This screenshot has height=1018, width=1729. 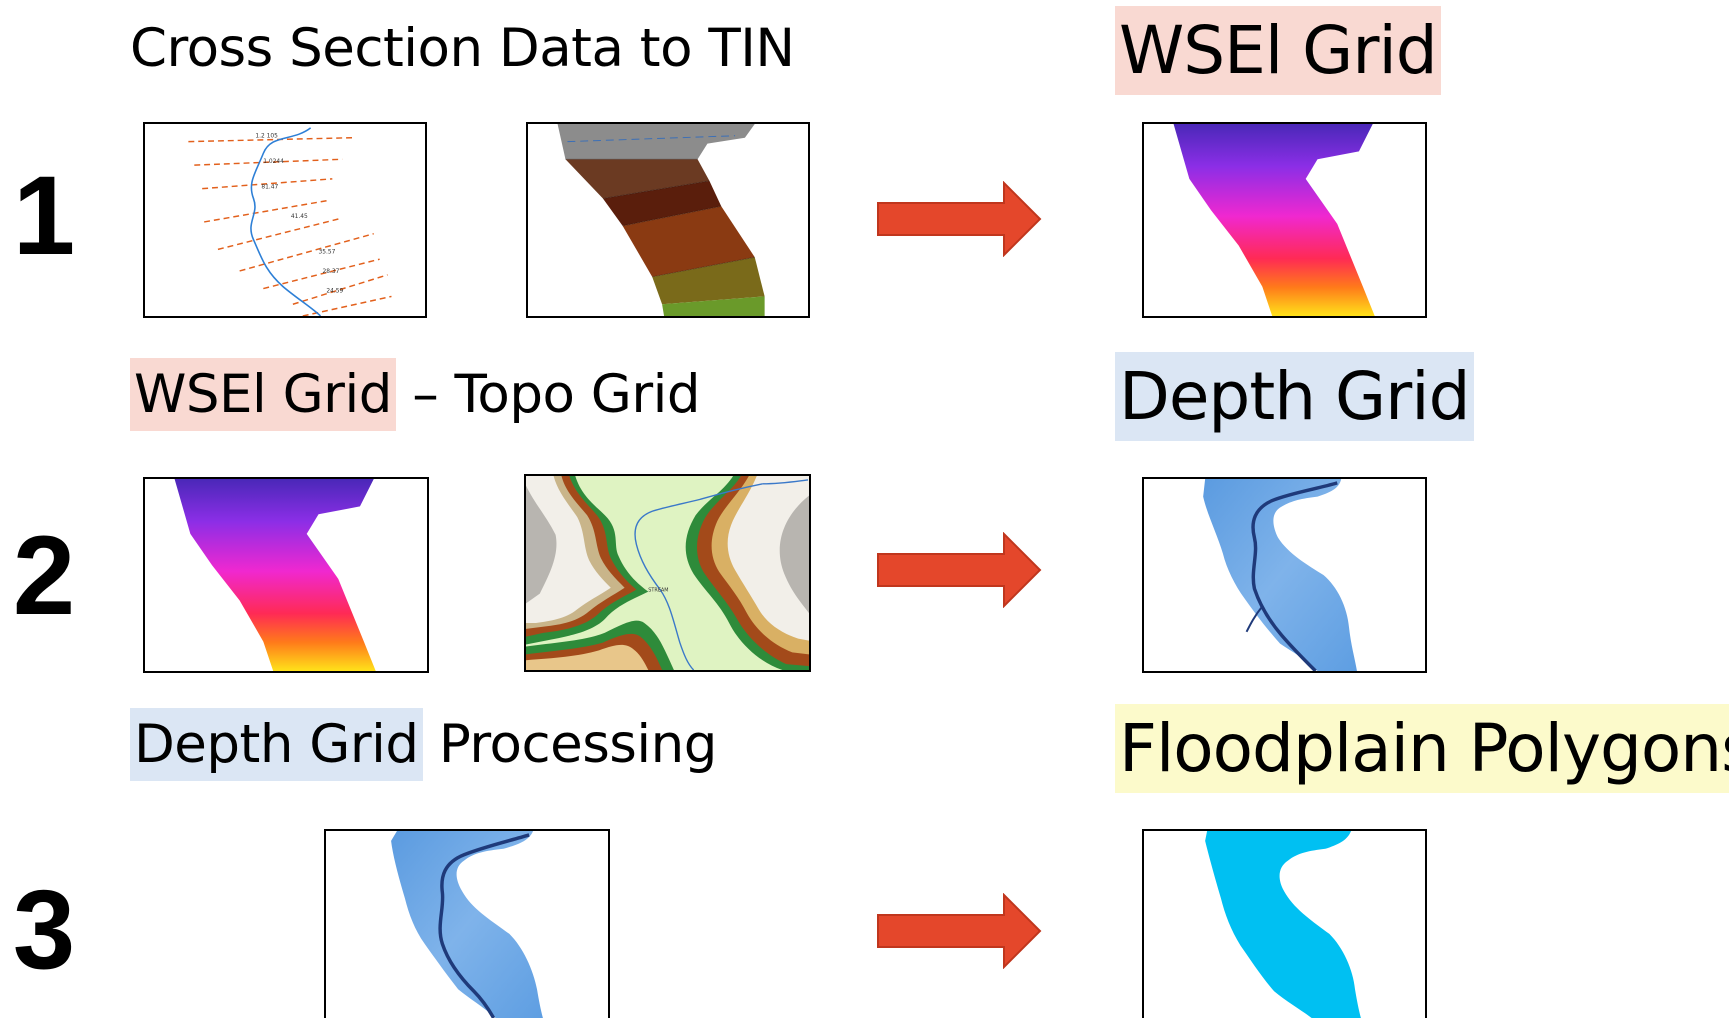 I want to click on step-3-result-heading: Floodplain Polygons, so click(x=1422, y=748).